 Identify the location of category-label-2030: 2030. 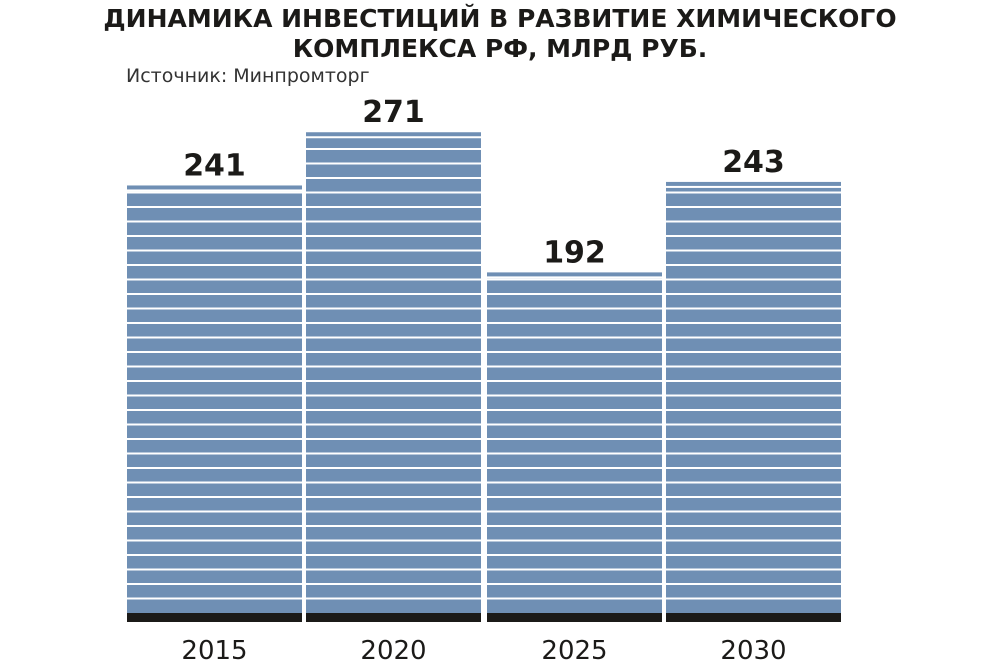
(753, 651).